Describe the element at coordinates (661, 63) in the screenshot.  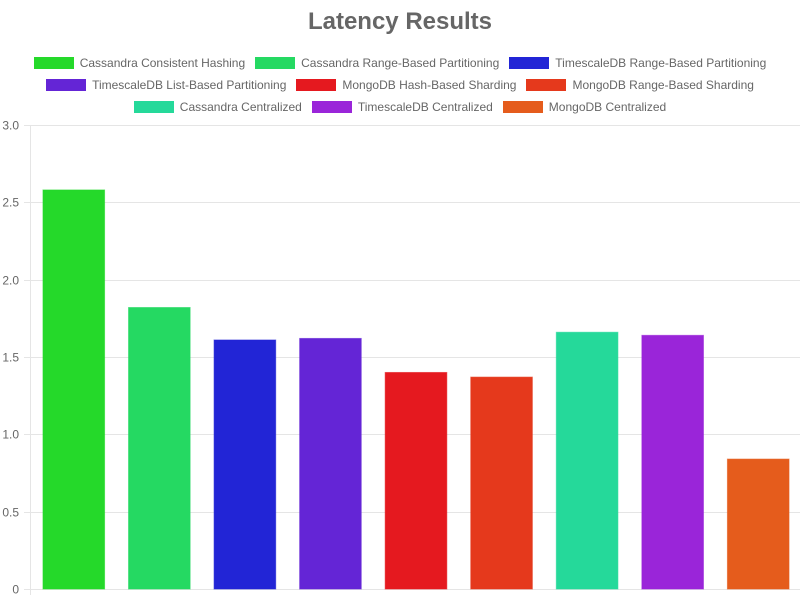
I see `legend-label: TimescaleDB Range-Based Partitioning` at that location.